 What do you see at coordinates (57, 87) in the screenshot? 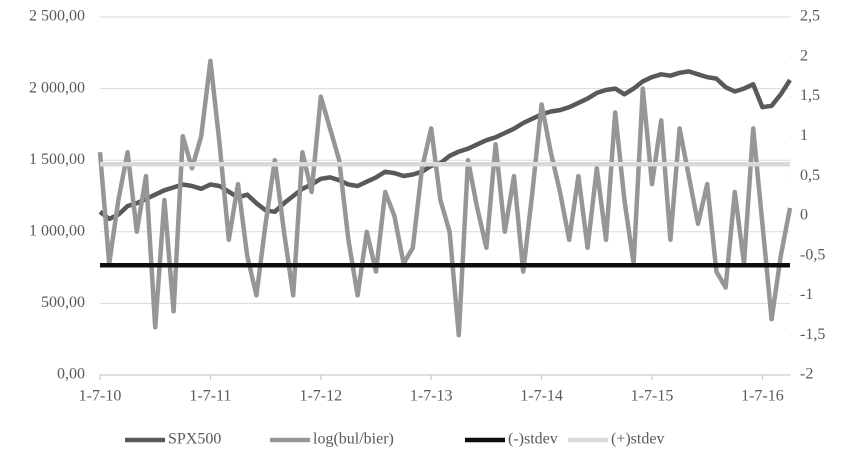
I see `y-tick-label: 2 000,00` at bounding box center [57, 87].